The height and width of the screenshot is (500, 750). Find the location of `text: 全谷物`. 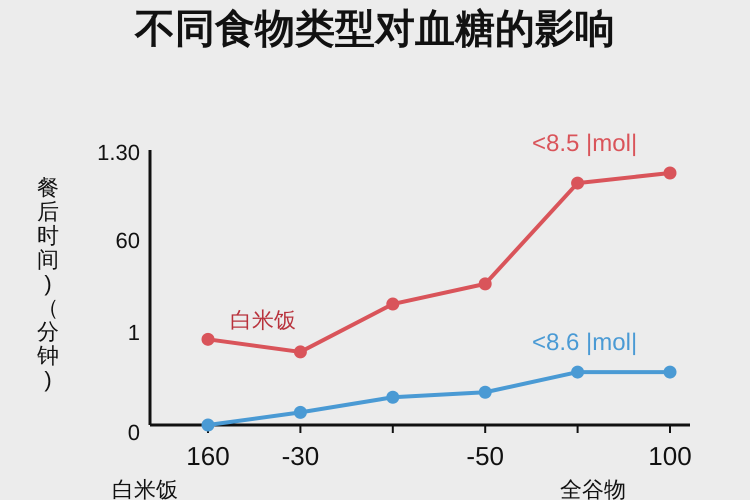

text: 全谷物 is located at coordinates (593, 488).